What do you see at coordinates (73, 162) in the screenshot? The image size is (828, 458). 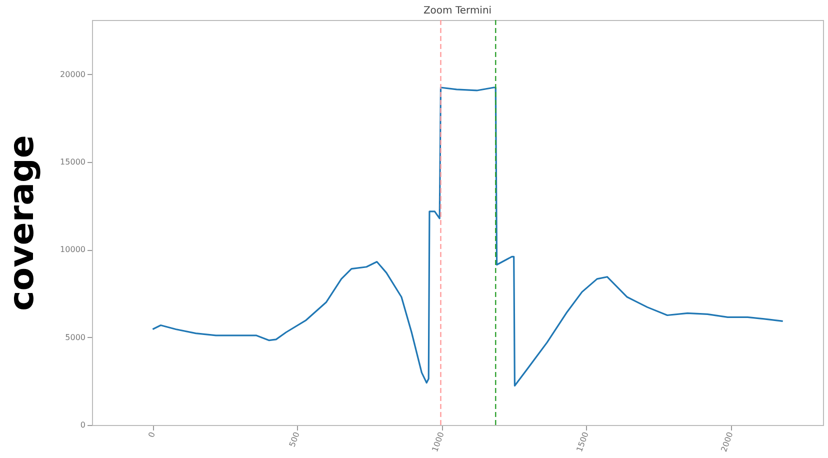 I see `y-tick-label: 15000` at bounding box center [73, 162].